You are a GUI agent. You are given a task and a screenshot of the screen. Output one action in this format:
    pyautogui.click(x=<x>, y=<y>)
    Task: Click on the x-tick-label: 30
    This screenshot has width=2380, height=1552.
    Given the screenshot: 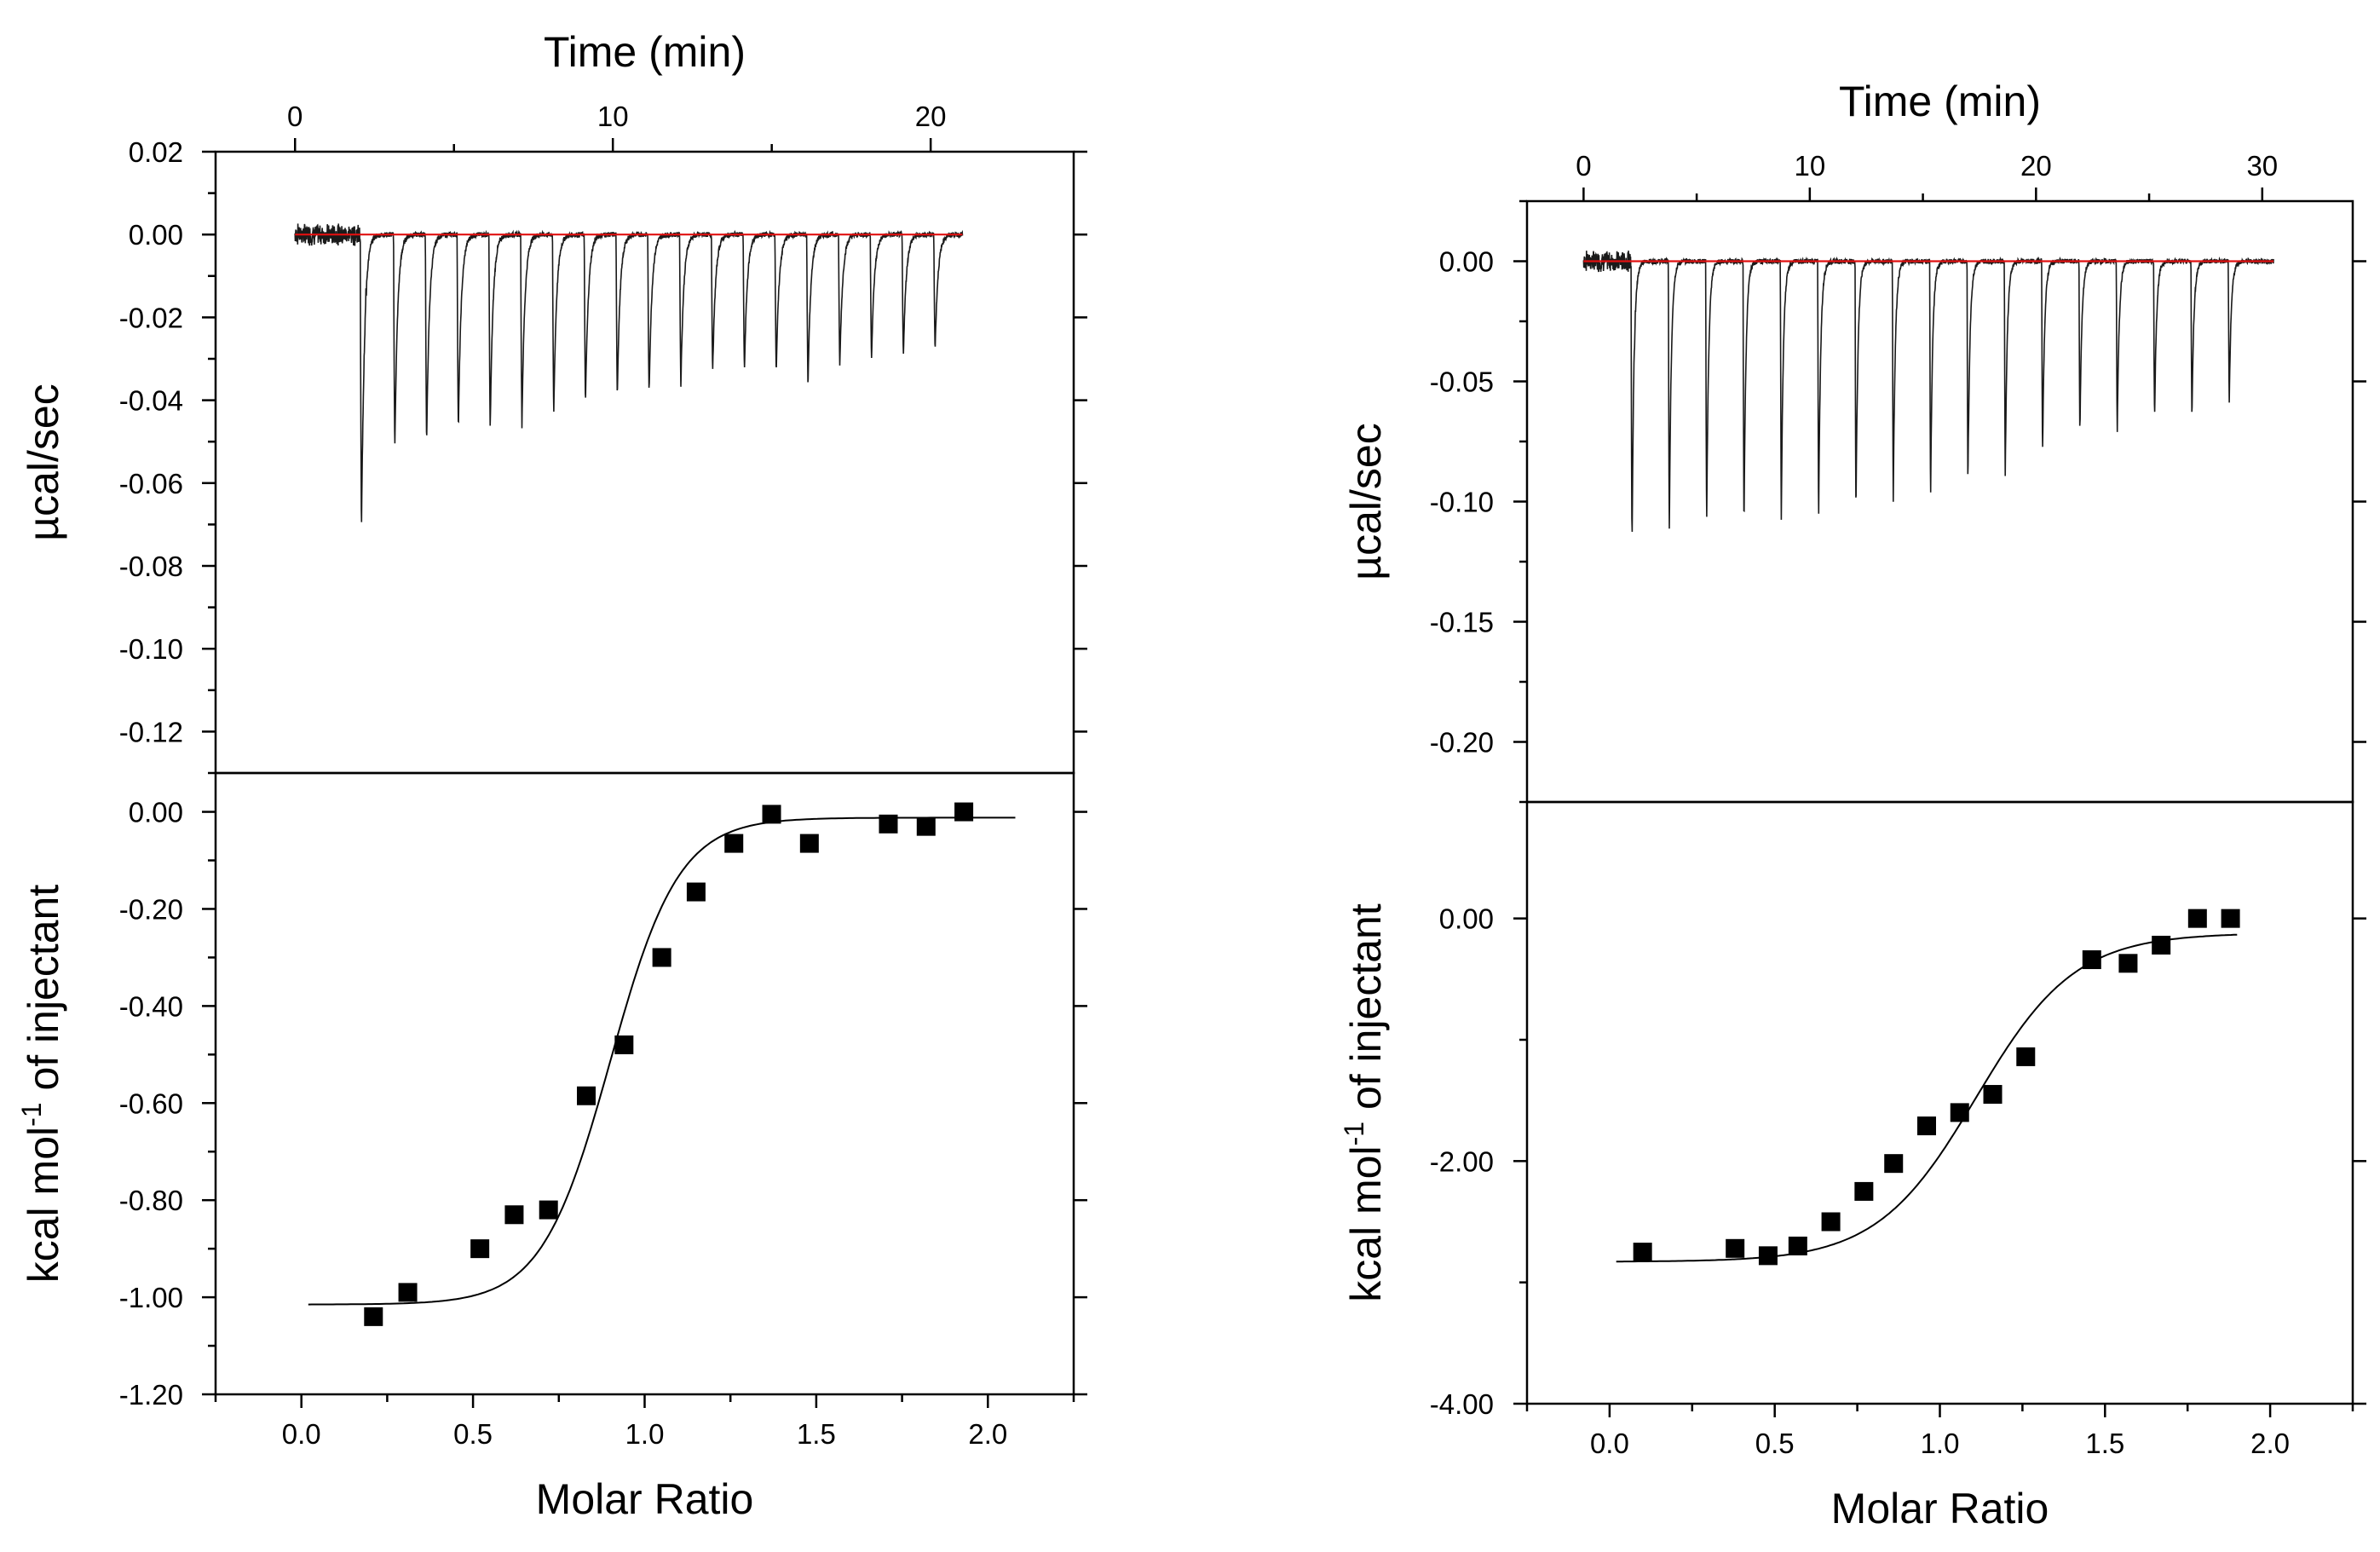 What is the action you would take?
    pyautogui.click(x=2262, y=166)
    